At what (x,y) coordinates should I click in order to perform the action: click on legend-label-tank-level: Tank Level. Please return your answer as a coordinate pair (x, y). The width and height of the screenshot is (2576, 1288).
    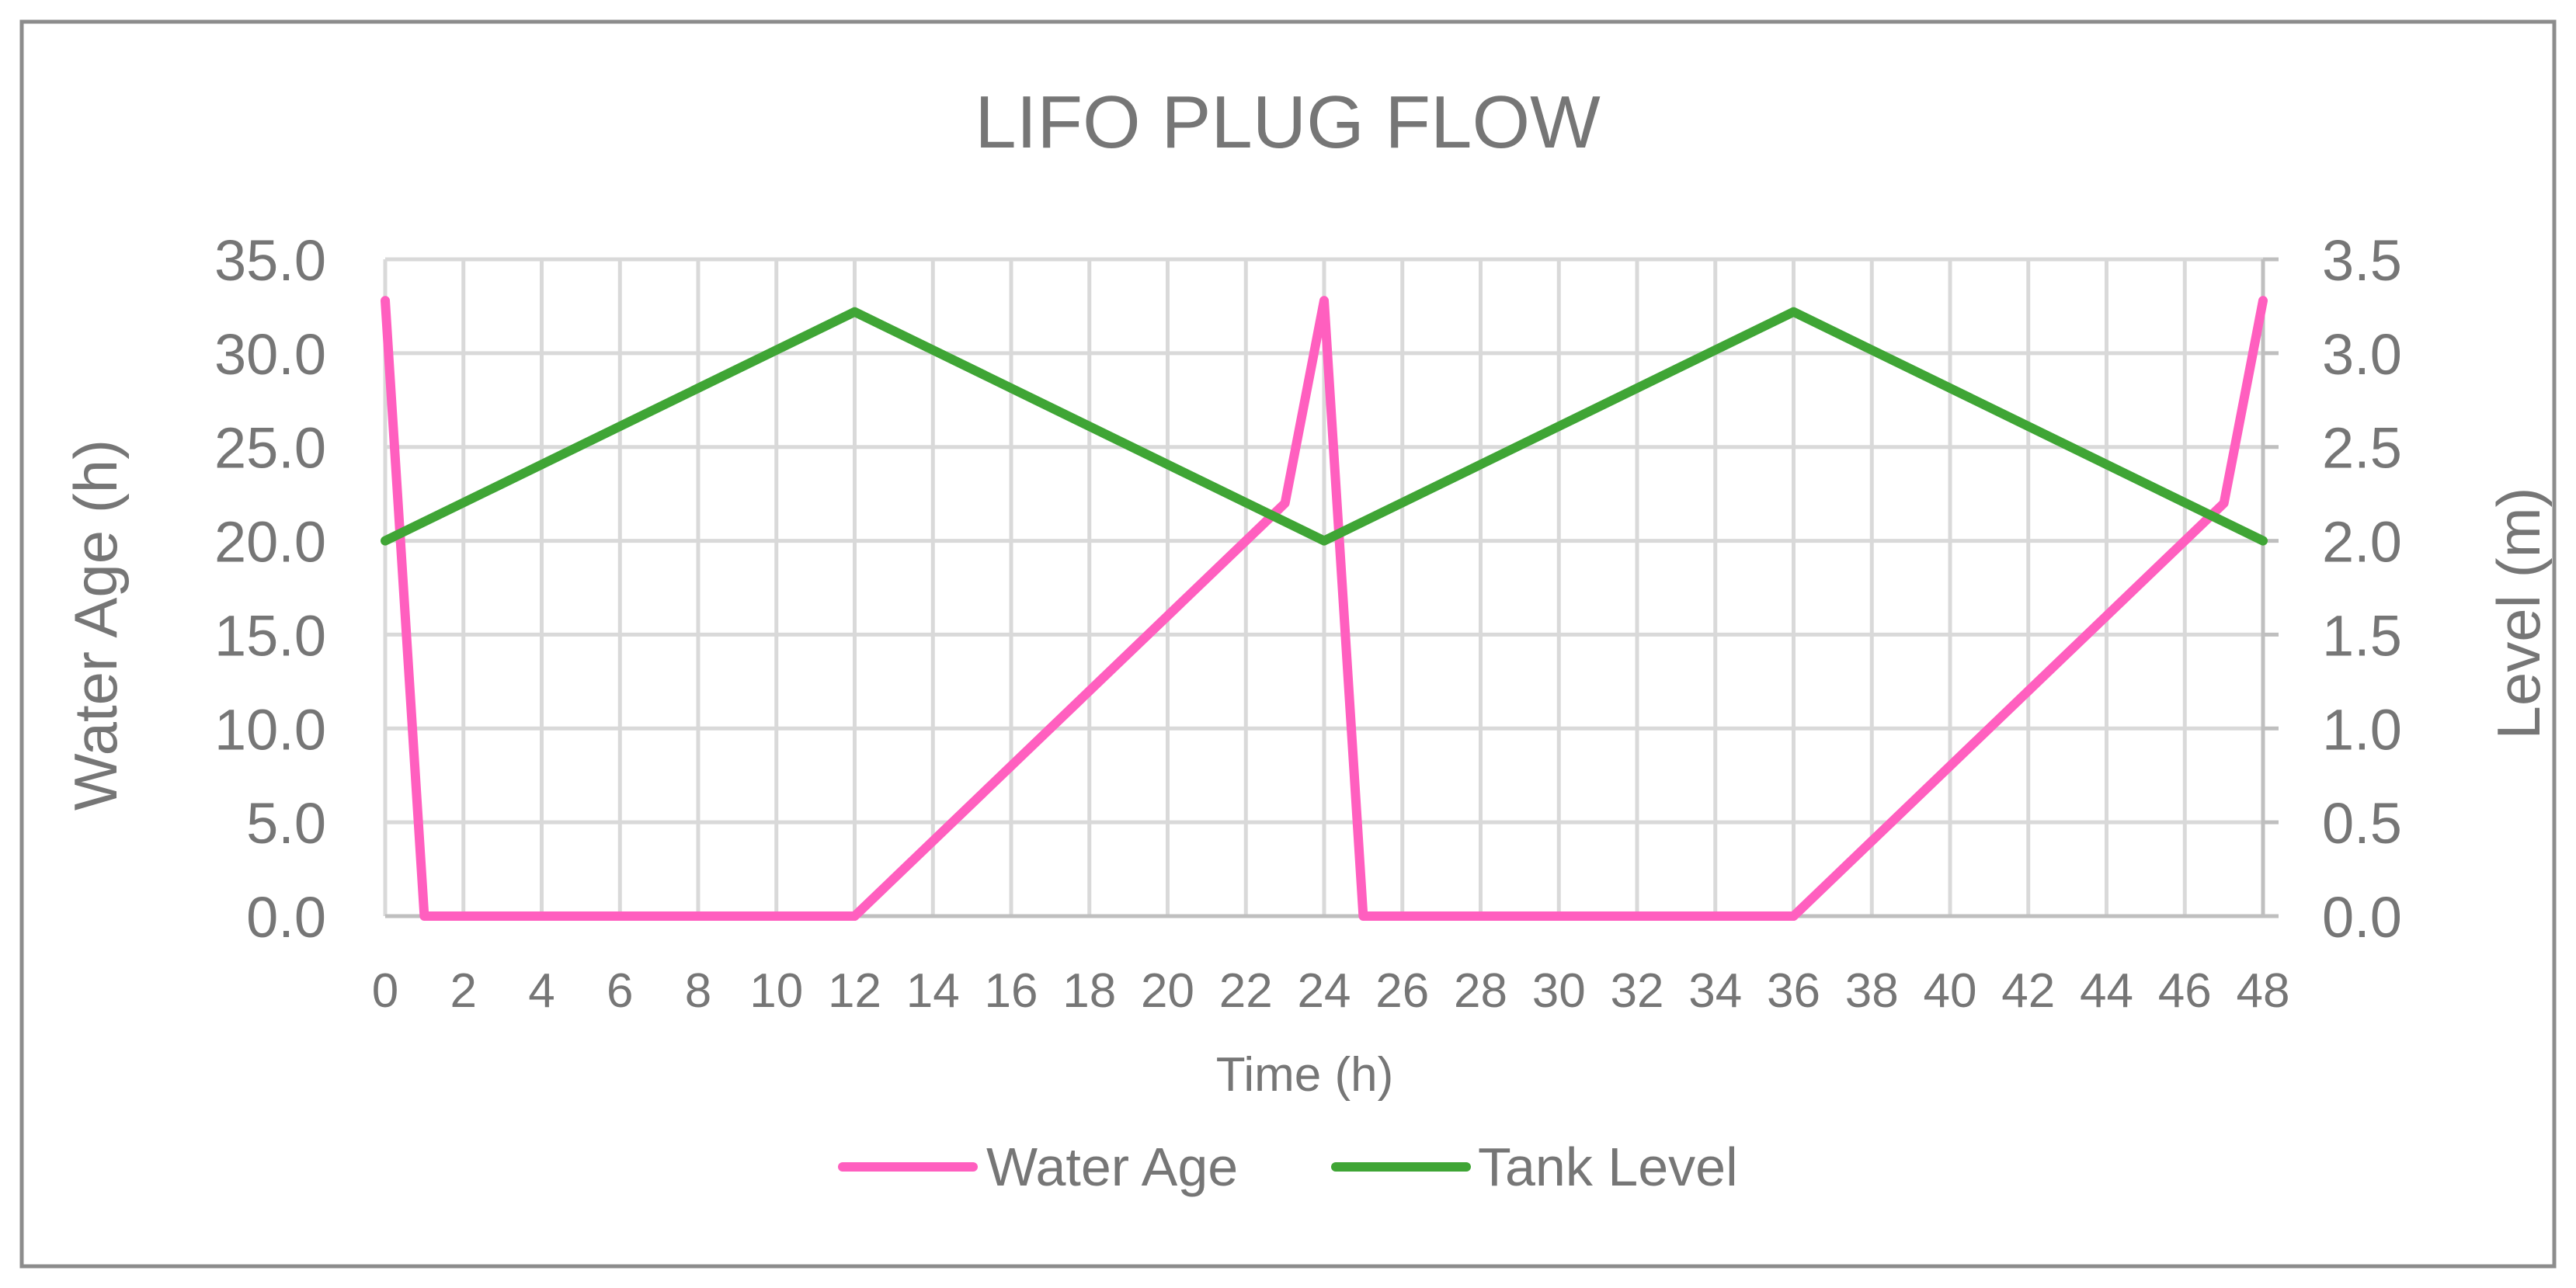
    Looking at the image, I should click on (1608, 1167).